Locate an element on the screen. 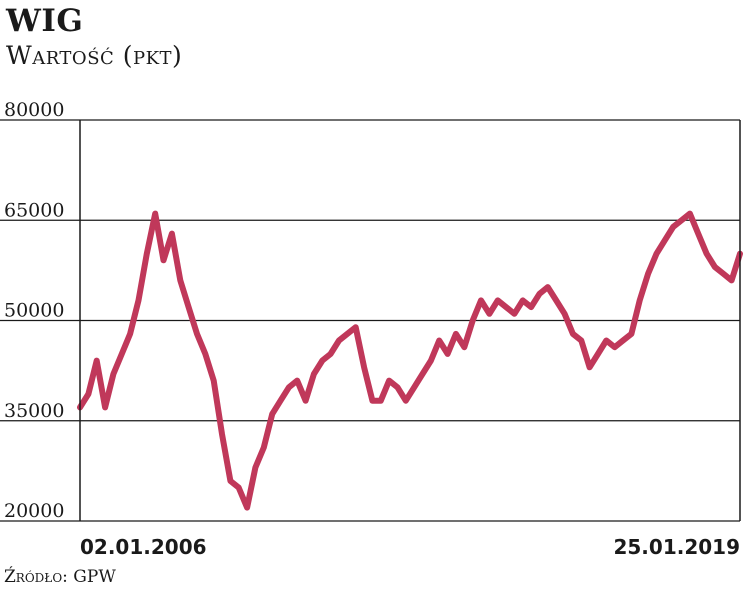 The image size is (744, 593). y-axis-ticks: 80000 65000 50000 35000 20000 is located at coordinates (34, 310).